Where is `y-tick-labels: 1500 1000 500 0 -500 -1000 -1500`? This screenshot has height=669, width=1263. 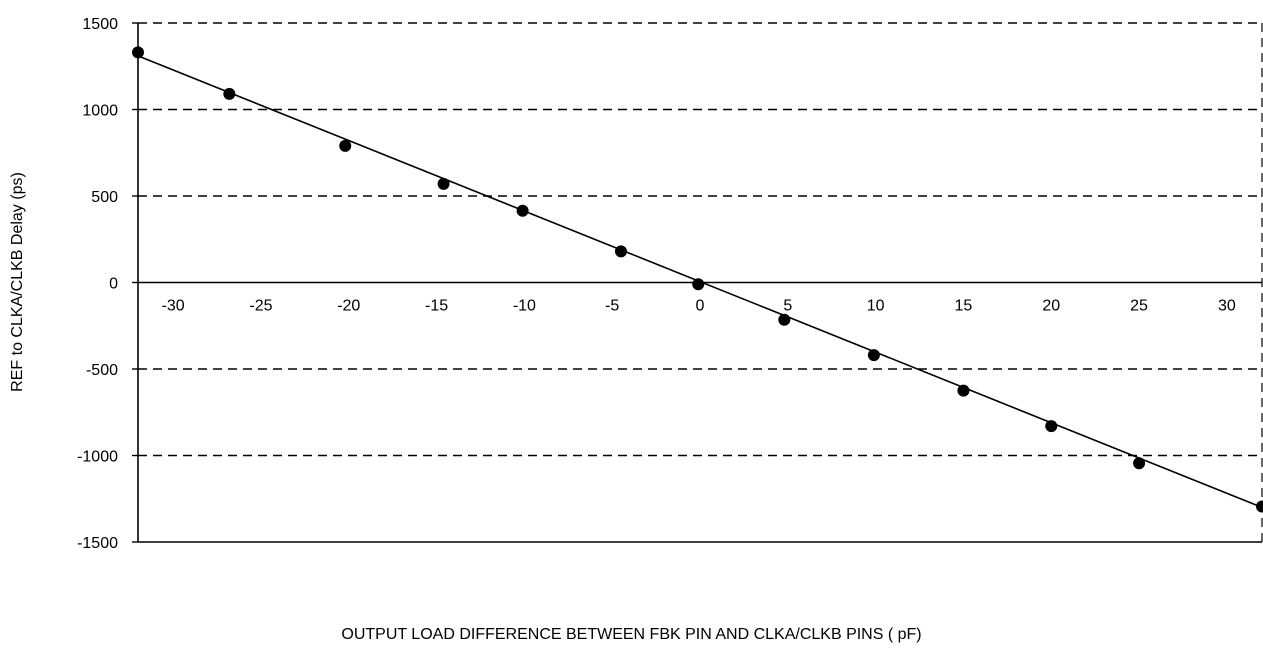 y-tick-labels: 1500 1000 500 0 -500 -1000 -1500 is located at coordinates (97, 284).